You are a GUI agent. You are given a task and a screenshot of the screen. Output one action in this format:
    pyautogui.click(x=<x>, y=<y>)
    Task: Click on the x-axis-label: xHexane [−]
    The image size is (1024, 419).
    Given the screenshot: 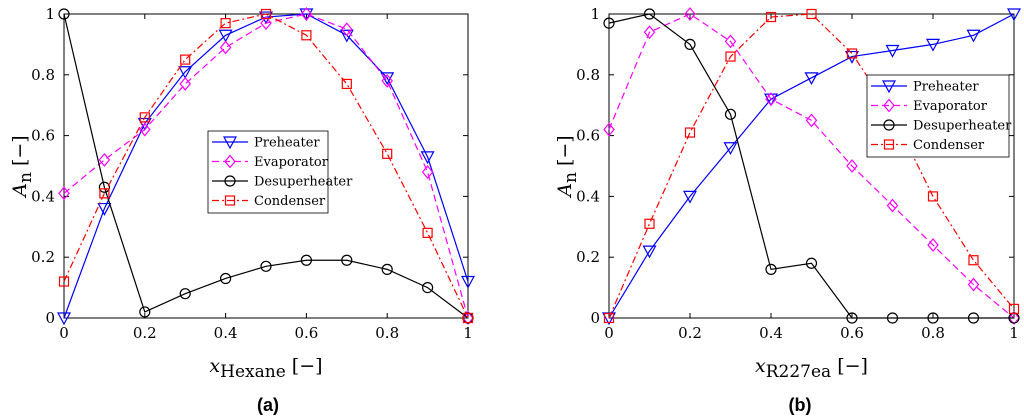 What is the action you would take?
    pyautogui.click(x=265, y=368)
    